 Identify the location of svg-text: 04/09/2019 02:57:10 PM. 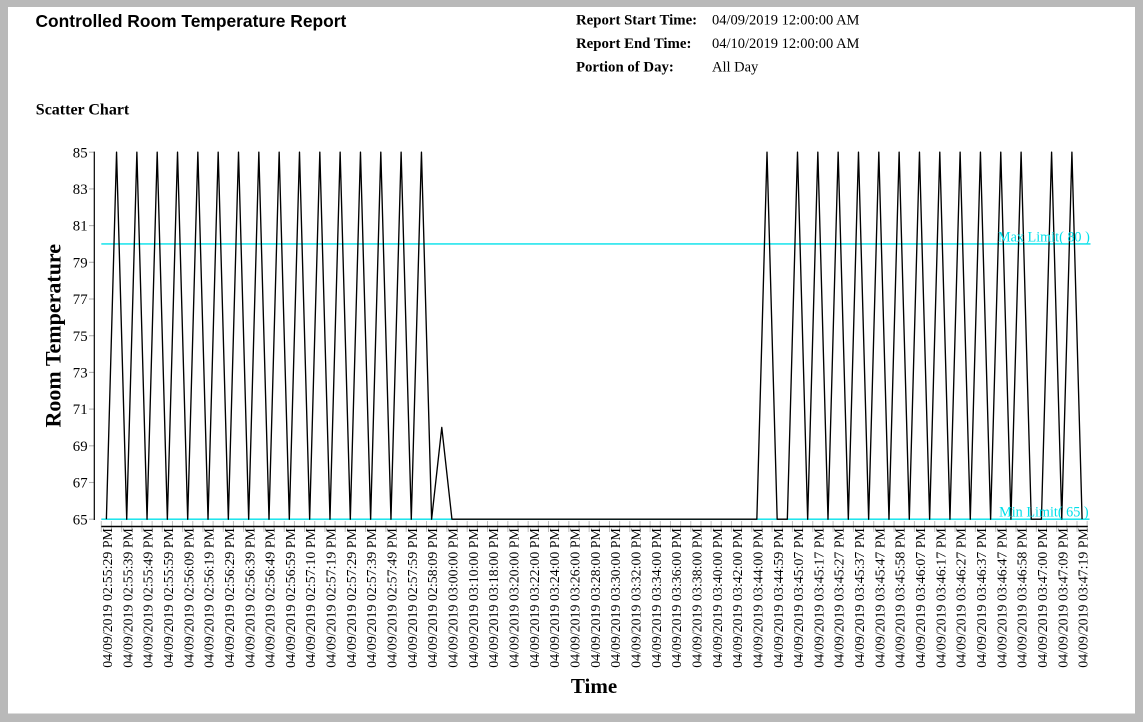
(311, 598).